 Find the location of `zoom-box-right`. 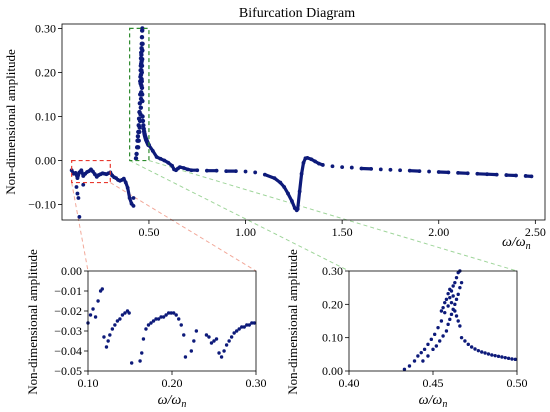

zoom-box-right is located at coordinates (139, 94).